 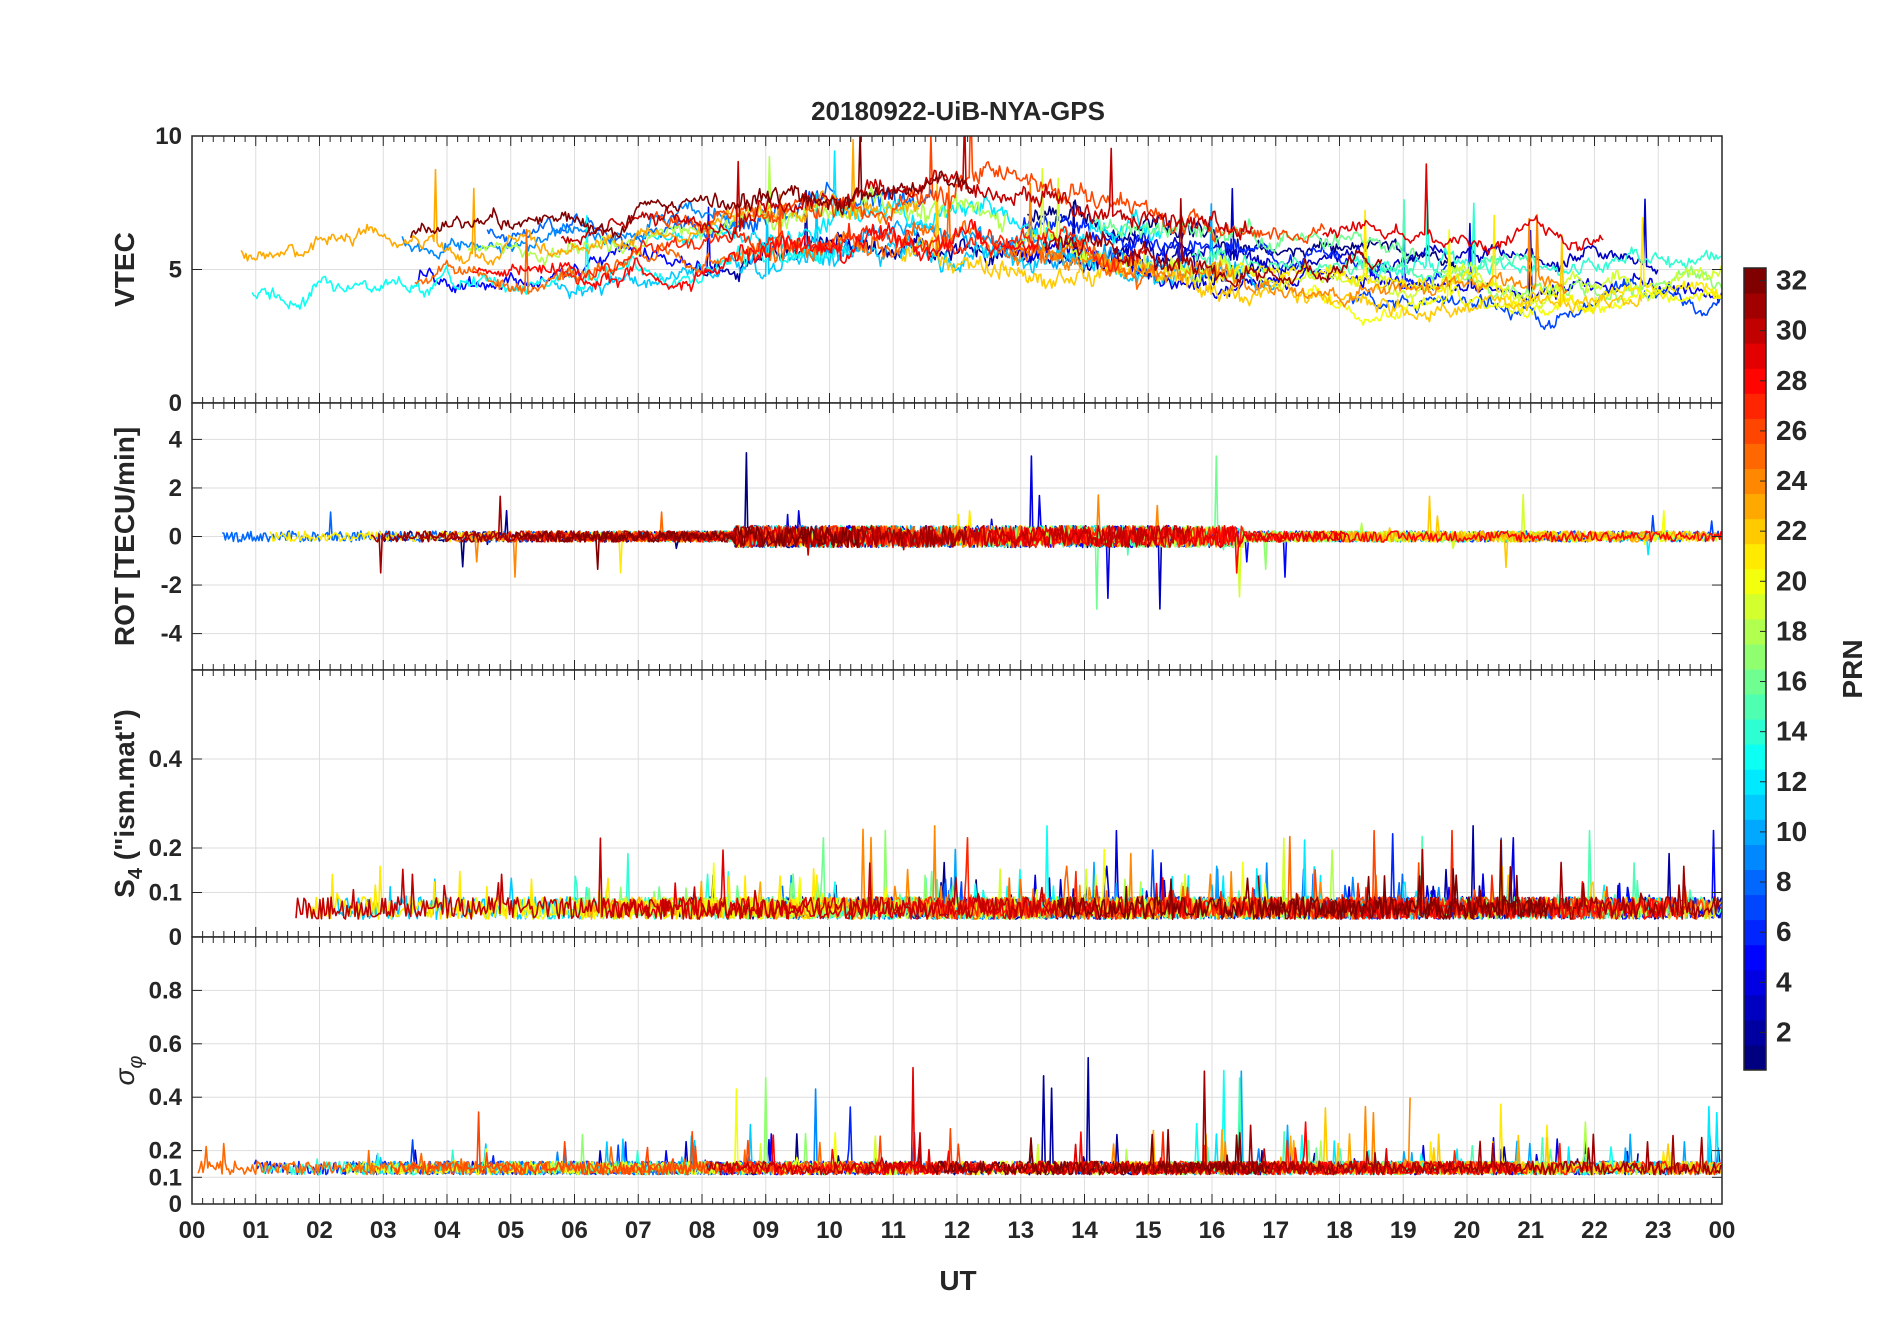 I want to click on y-tick-label: 2, so click(x=175, y=488).